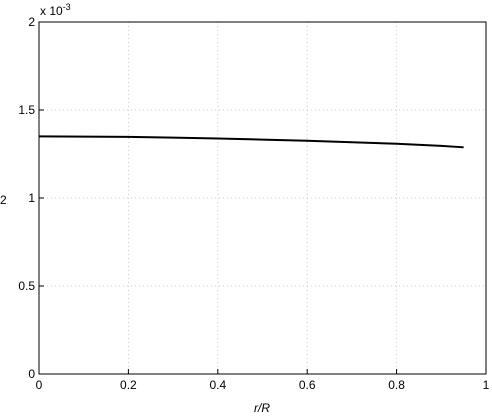 This screenshot has height=418, width=492. What do you see at coordinates (217, 385) in the screenshot?
I see `x-tick-label: 0.4` at bounding box center [217, 385].